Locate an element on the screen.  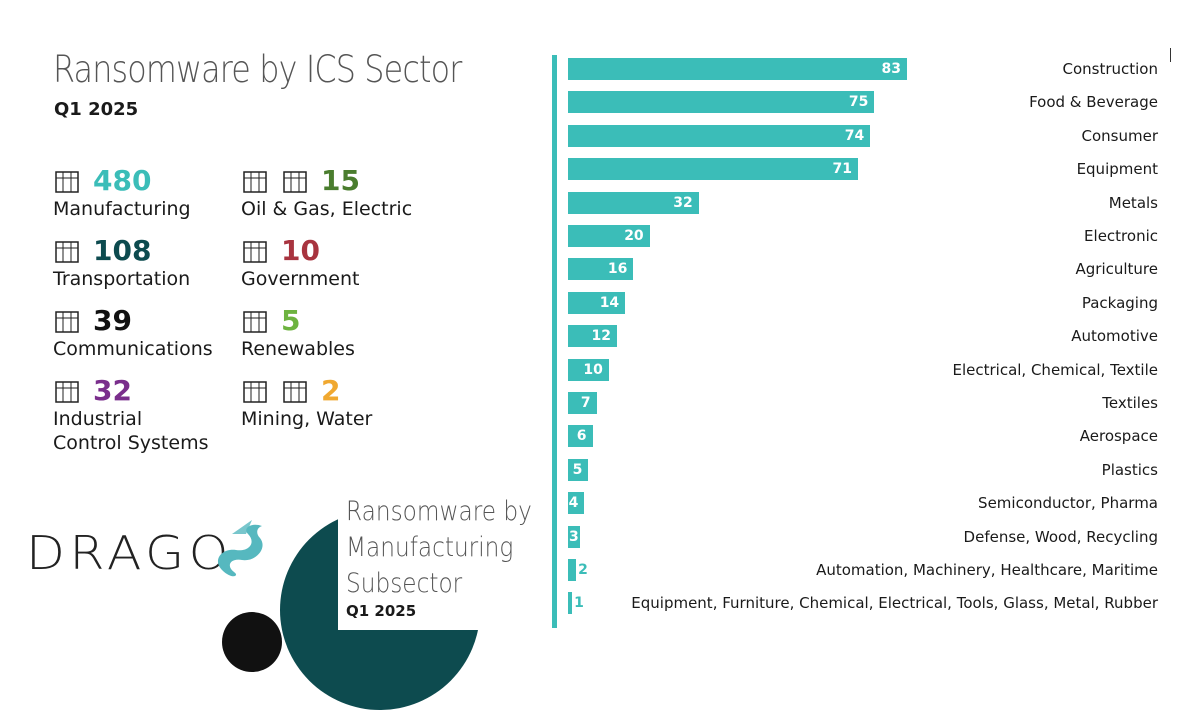
category-label: Equipment is located at coordinates (1117, 169).